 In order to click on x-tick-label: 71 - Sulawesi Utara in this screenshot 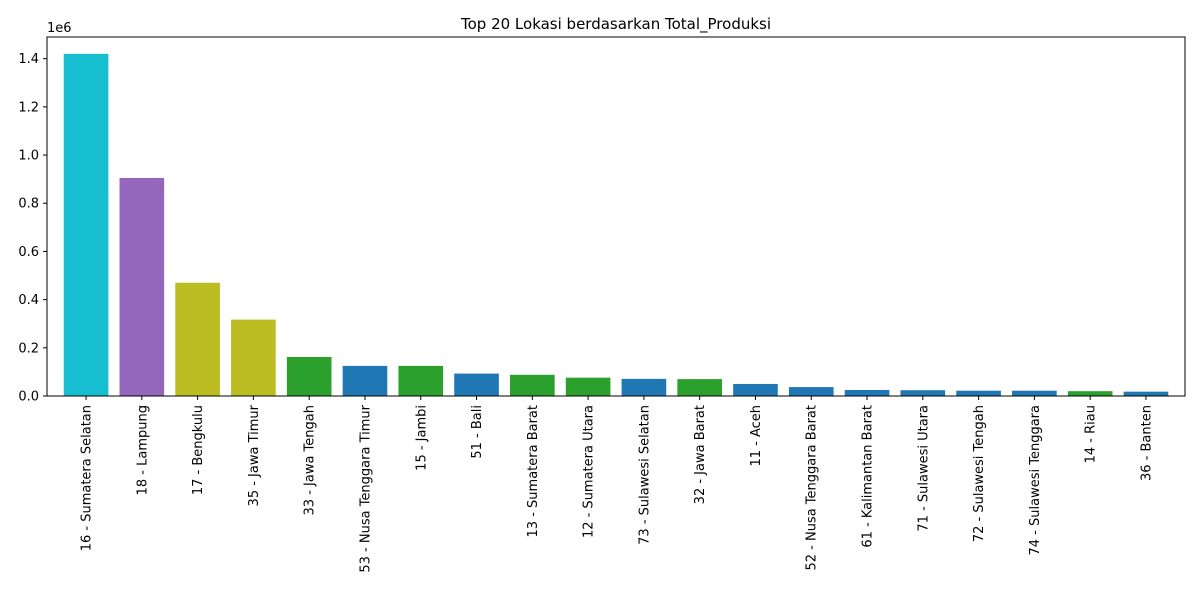, I will do `click(923, 468)`.